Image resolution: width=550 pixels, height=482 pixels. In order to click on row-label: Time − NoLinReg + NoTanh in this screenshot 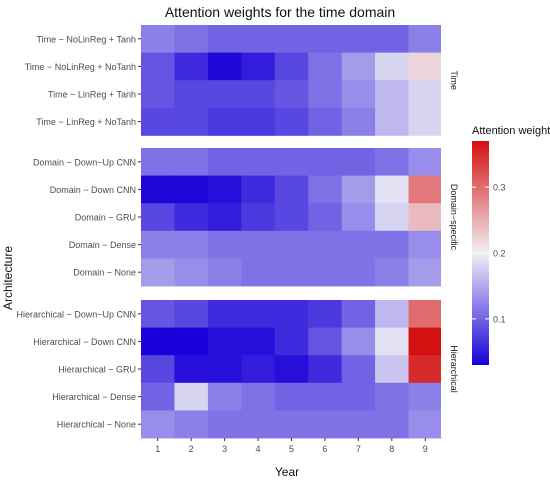, I will do `click(80, 67)`.